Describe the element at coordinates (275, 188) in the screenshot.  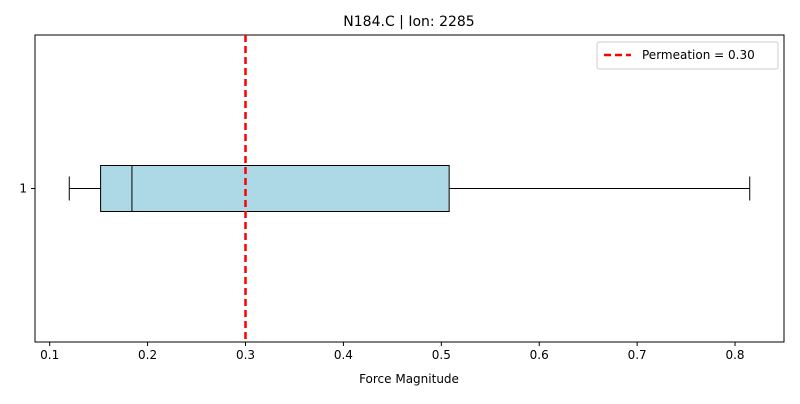
I see `interquartile-box` at that location.